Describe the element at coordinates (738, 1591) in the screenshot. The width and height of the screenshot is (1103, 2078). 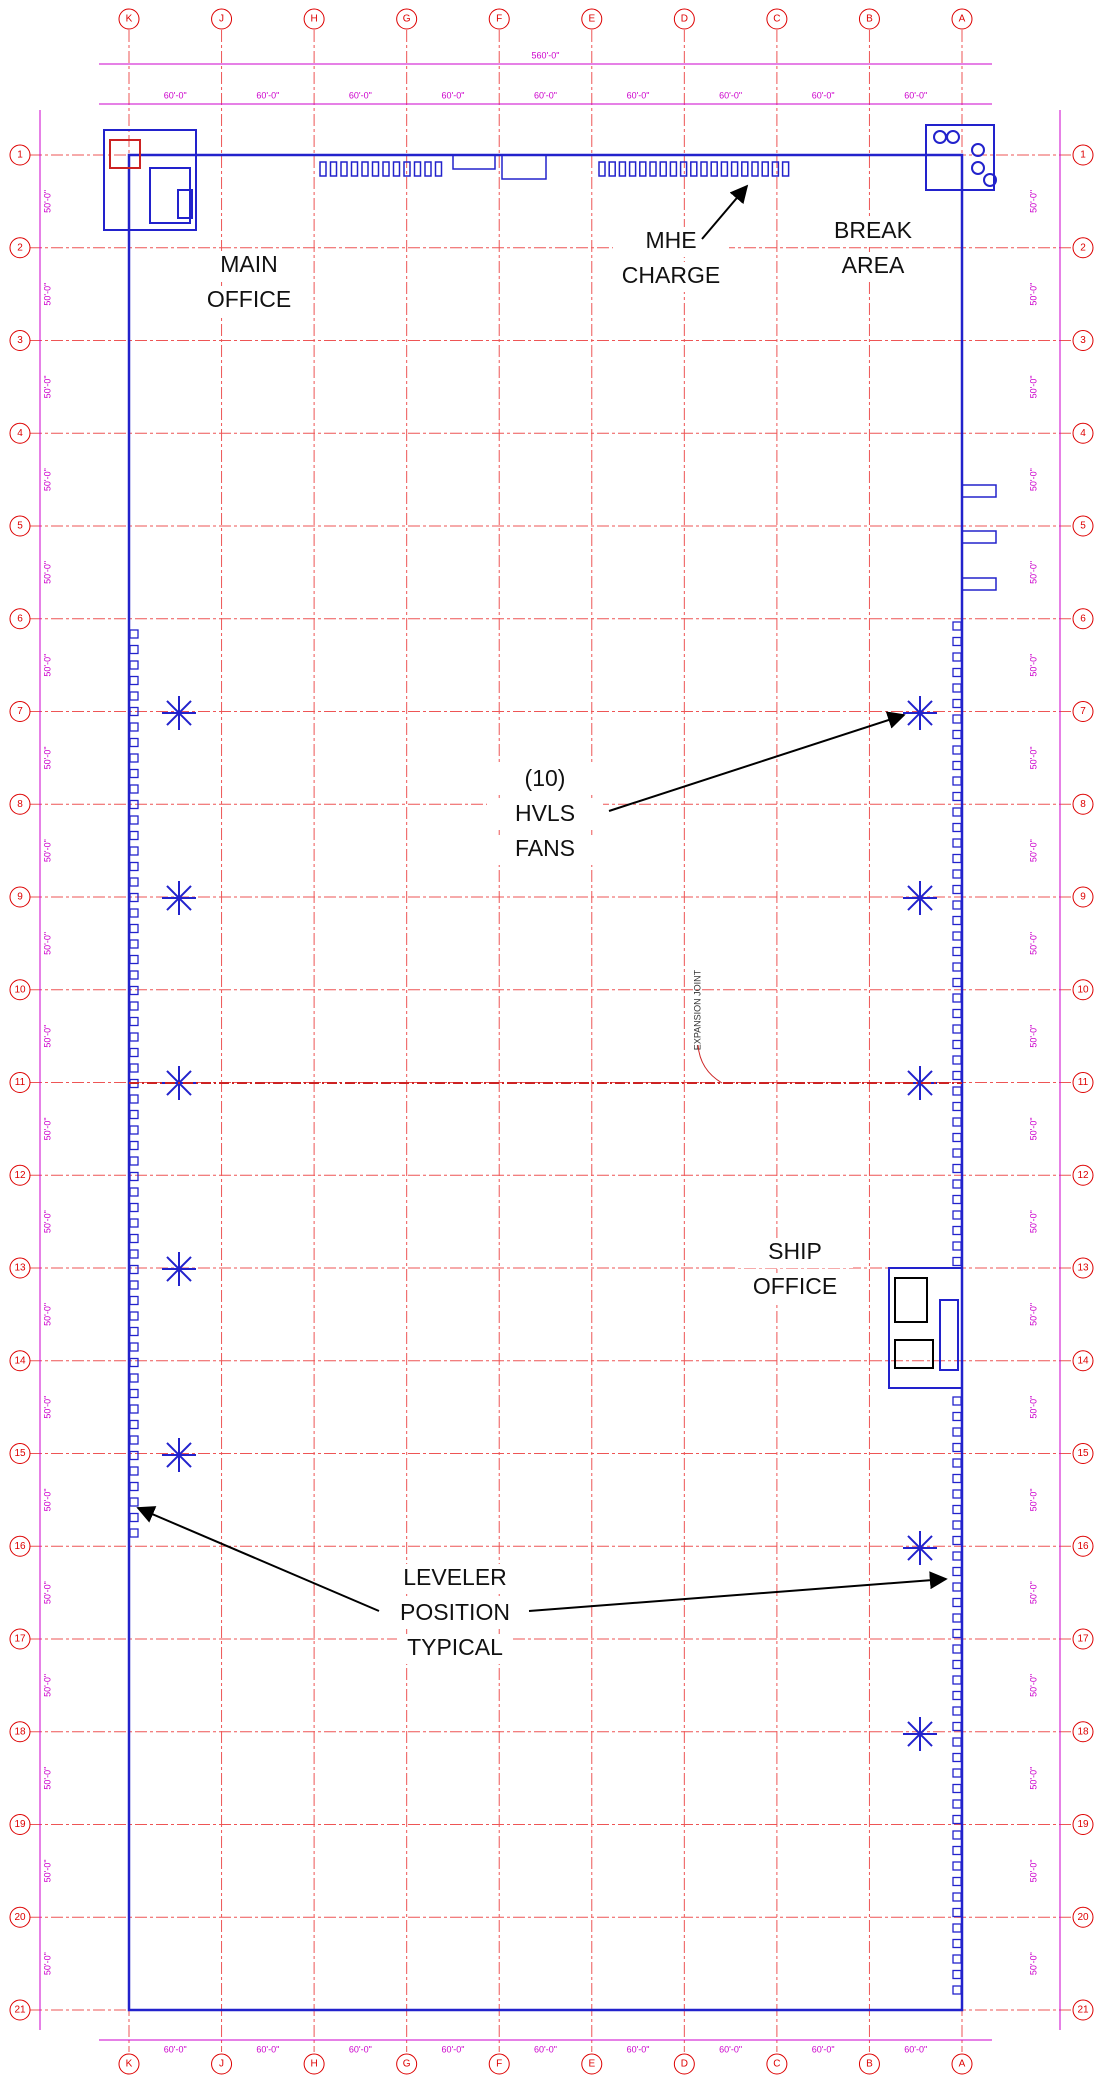
I see `arrow` at that location.